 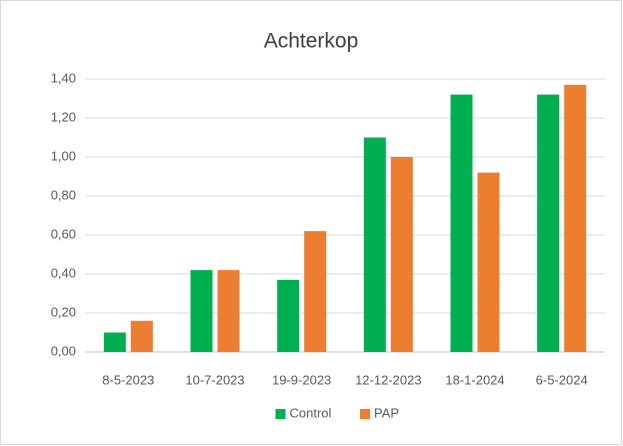 What do you see at coordinates (63, 272) in the screenshot?
I see `y-tick-label: 0,40` at bounding box center [63, 272].